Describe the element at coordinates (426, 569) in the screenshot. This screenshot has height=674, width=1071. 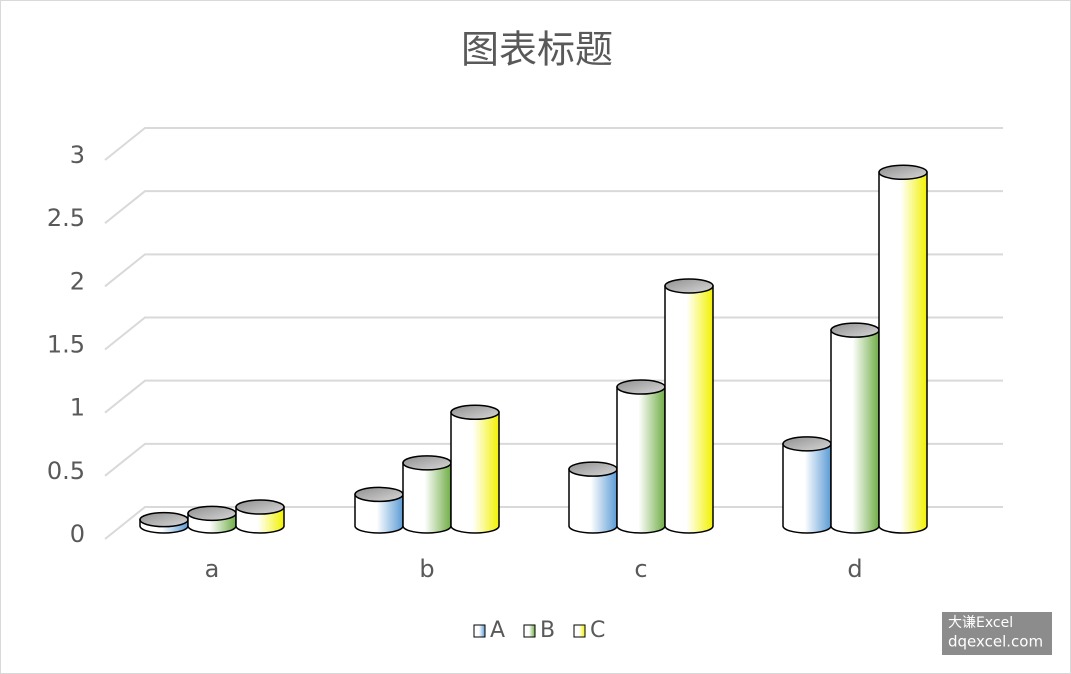
I see `x-tick-label: b` at that location.